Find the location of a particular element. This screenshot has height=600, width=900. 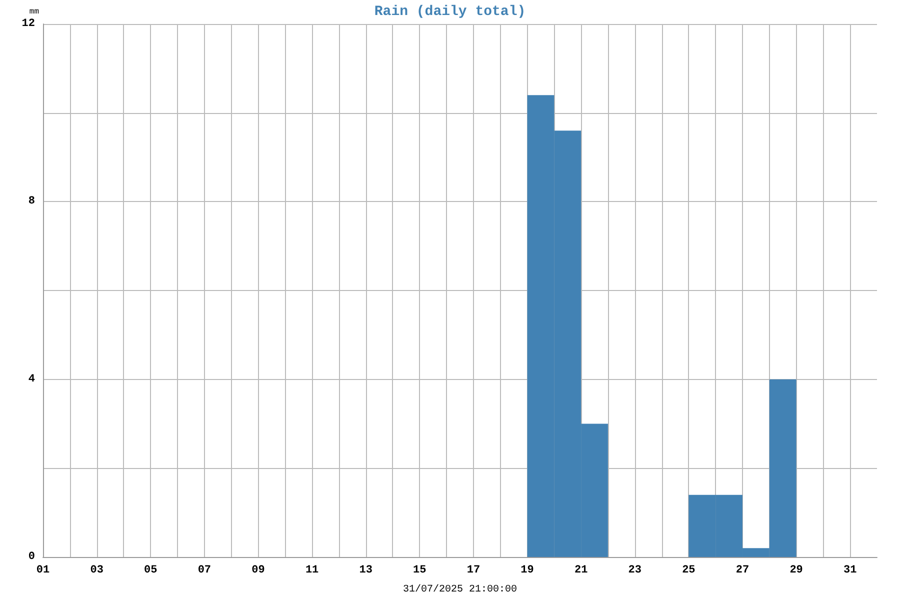

x-tick-label: 29 is located at coordinates (796, 570).